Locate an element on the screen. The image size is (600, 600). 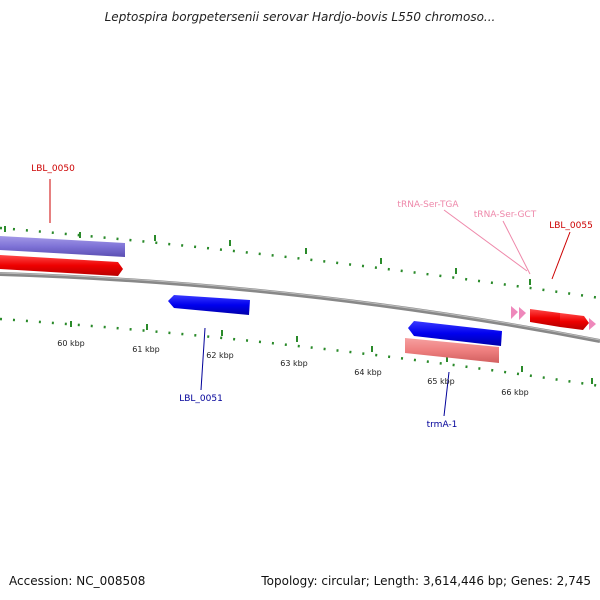
chromosome-backbone-highlight is located at coordinates (300, 306).